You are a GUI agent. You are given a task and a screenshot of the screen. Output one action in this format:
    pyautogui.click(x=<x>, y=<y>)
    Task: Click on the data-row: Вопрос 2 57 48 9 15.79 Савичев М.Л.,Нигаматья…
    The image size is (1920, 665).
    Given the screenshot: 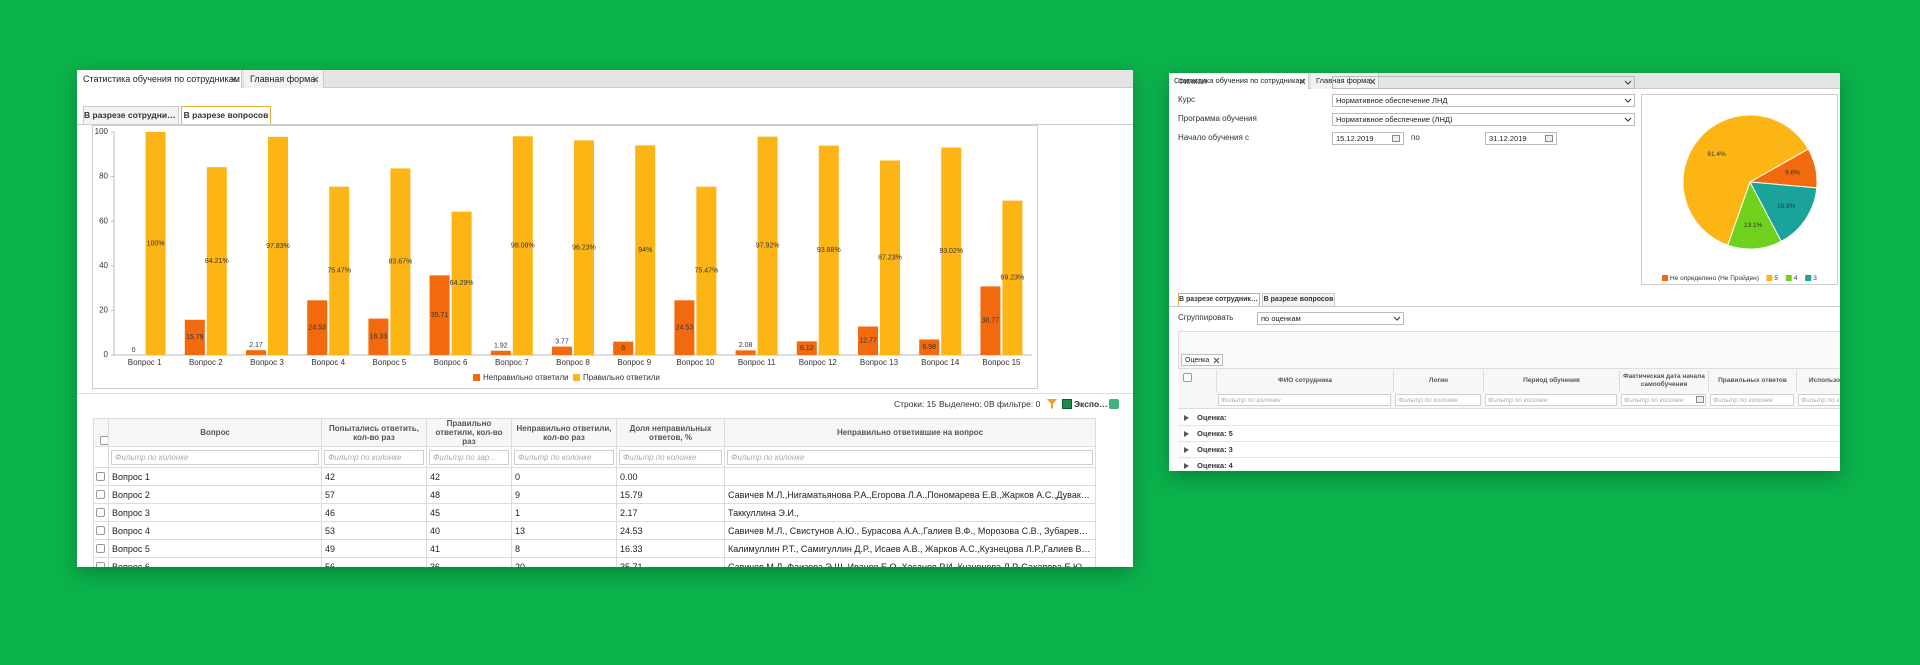 What is the action you would take?
    pyautogui.click(x=594, y=494)
    